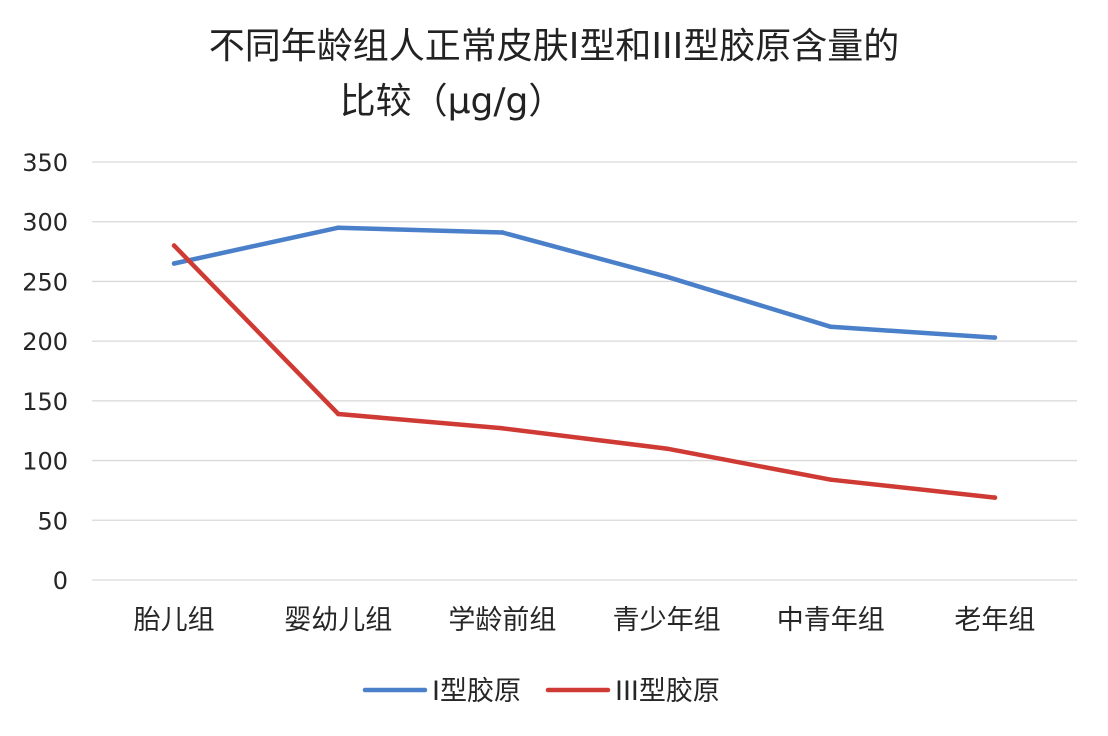 This screenshot has height=736, width=1108. Describe the element at coordinates (831, 620) in the screenshot. I see `x-category-label: 中青年组` at that location.